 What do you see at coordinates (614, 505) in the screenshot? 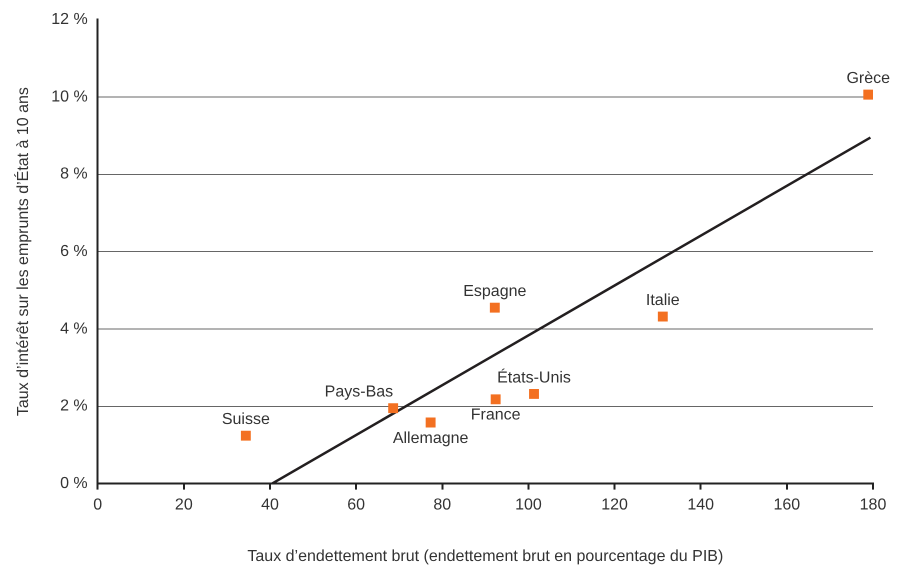
I see `x-tick-label: 120` at bounding box center [614, 505].